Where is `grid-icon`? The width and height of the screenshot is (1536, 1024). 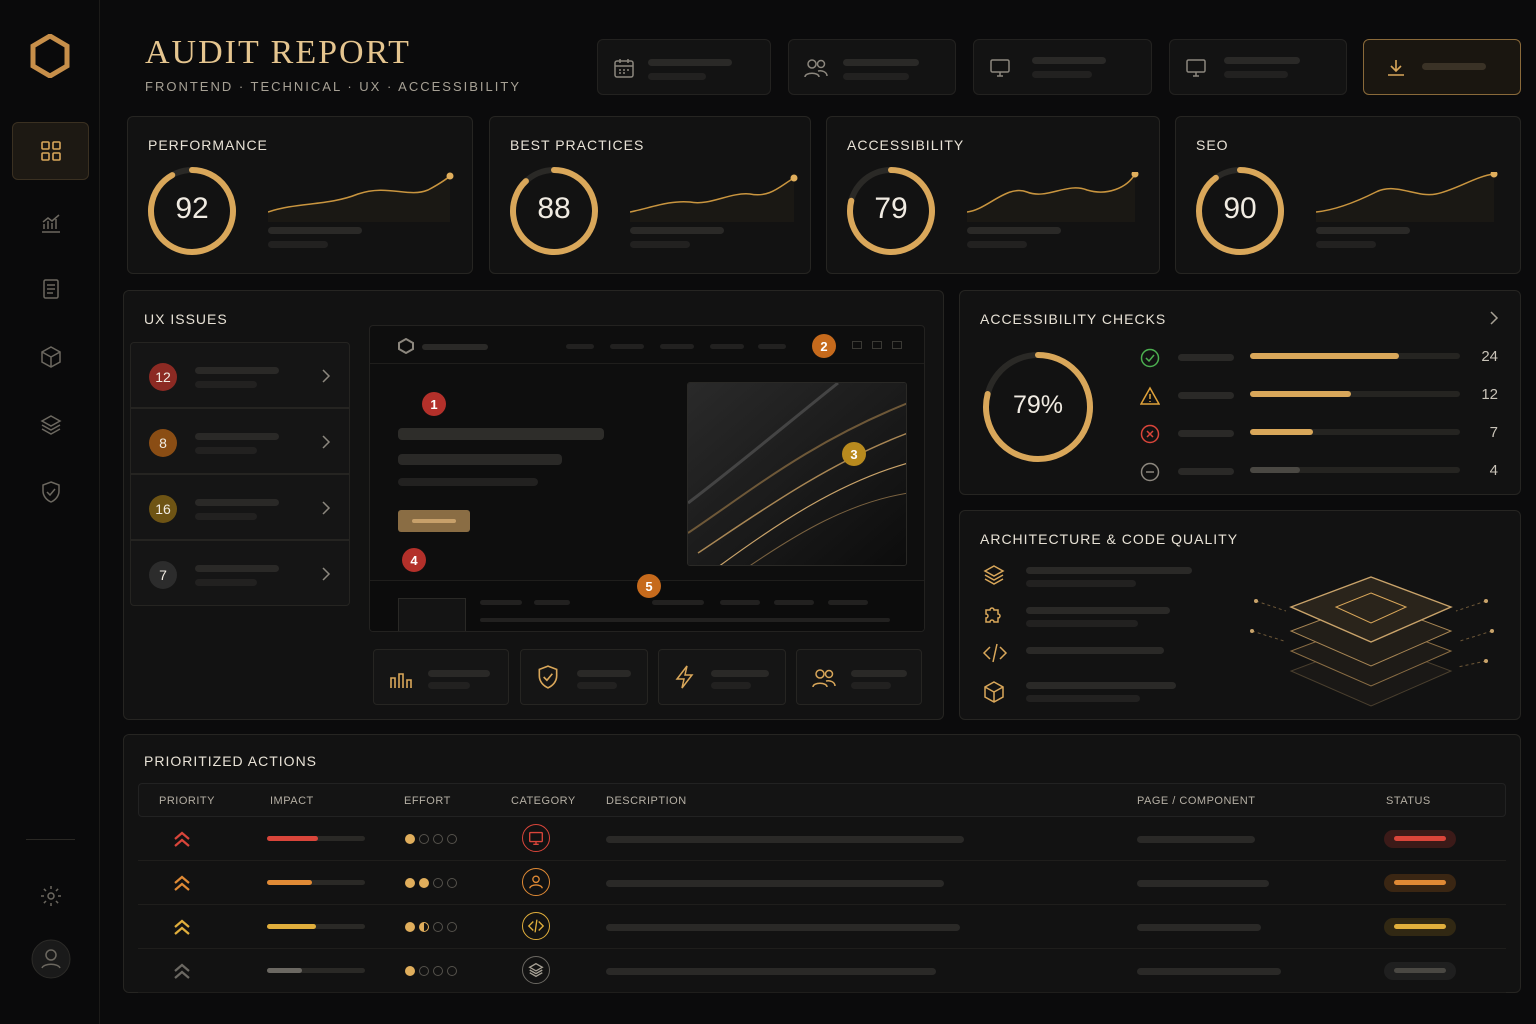
grid-icon is located at coordinates (50, 151).